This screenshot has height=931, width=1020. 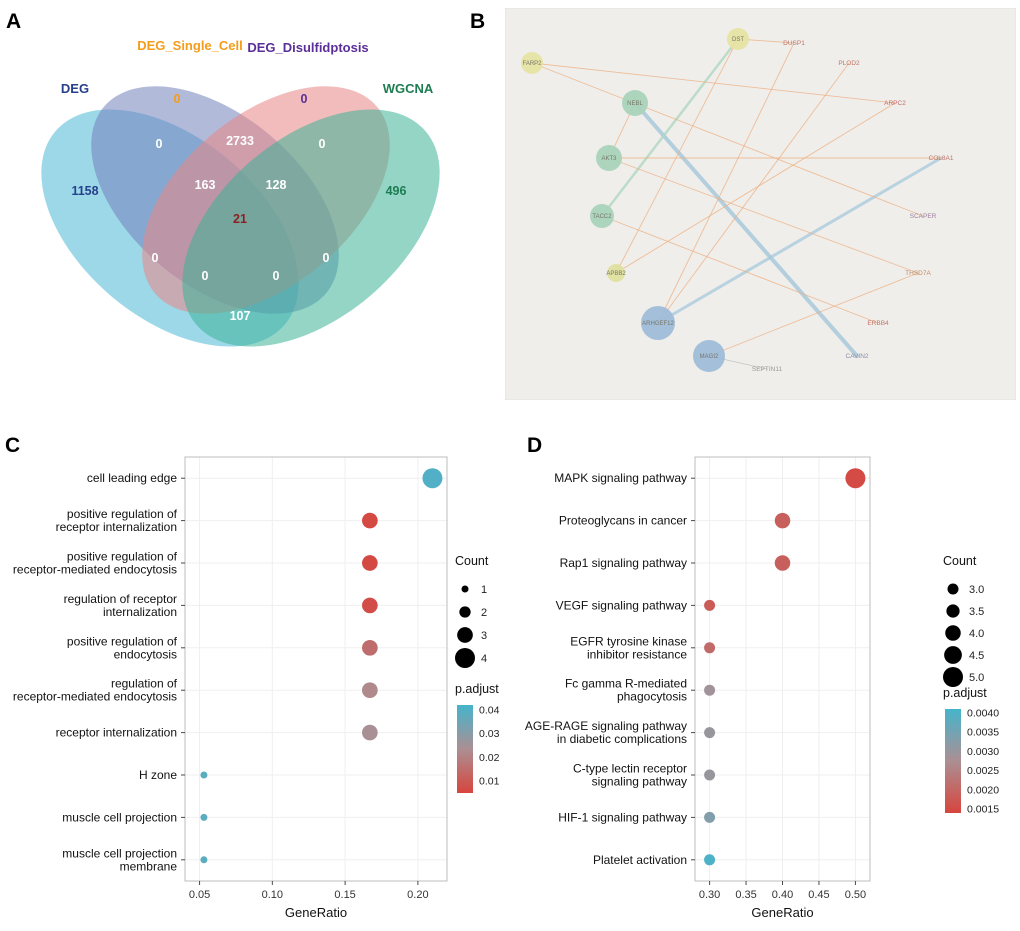 I want to click on category-label: Platelet activation, so click(x=640, y=860).